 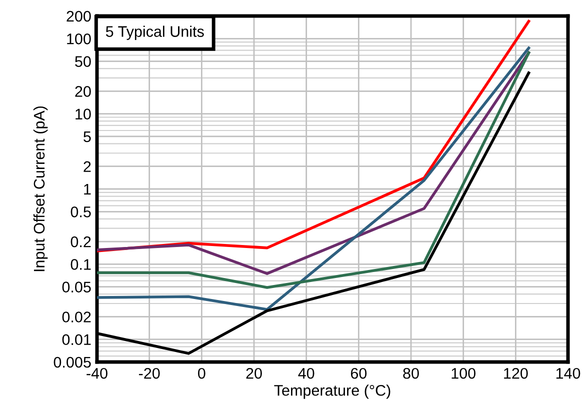 What do you see at coordinates (568, 373) in the screenshot?
I see `x-tick-label: 140` at bounding box center [568, 373].